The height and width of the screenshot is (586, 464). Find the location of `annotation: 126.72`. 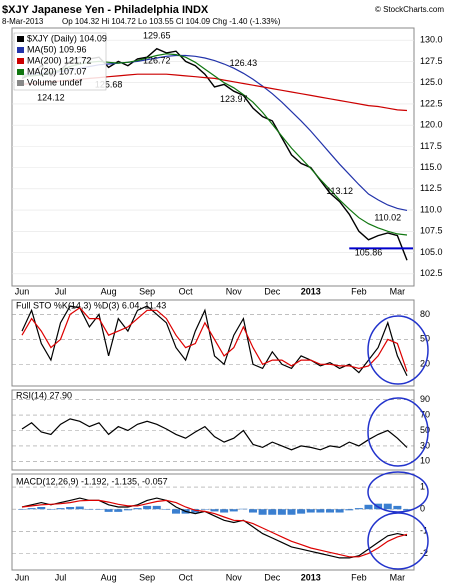

annotation: 126.72 is located at coordinates (157, 60).